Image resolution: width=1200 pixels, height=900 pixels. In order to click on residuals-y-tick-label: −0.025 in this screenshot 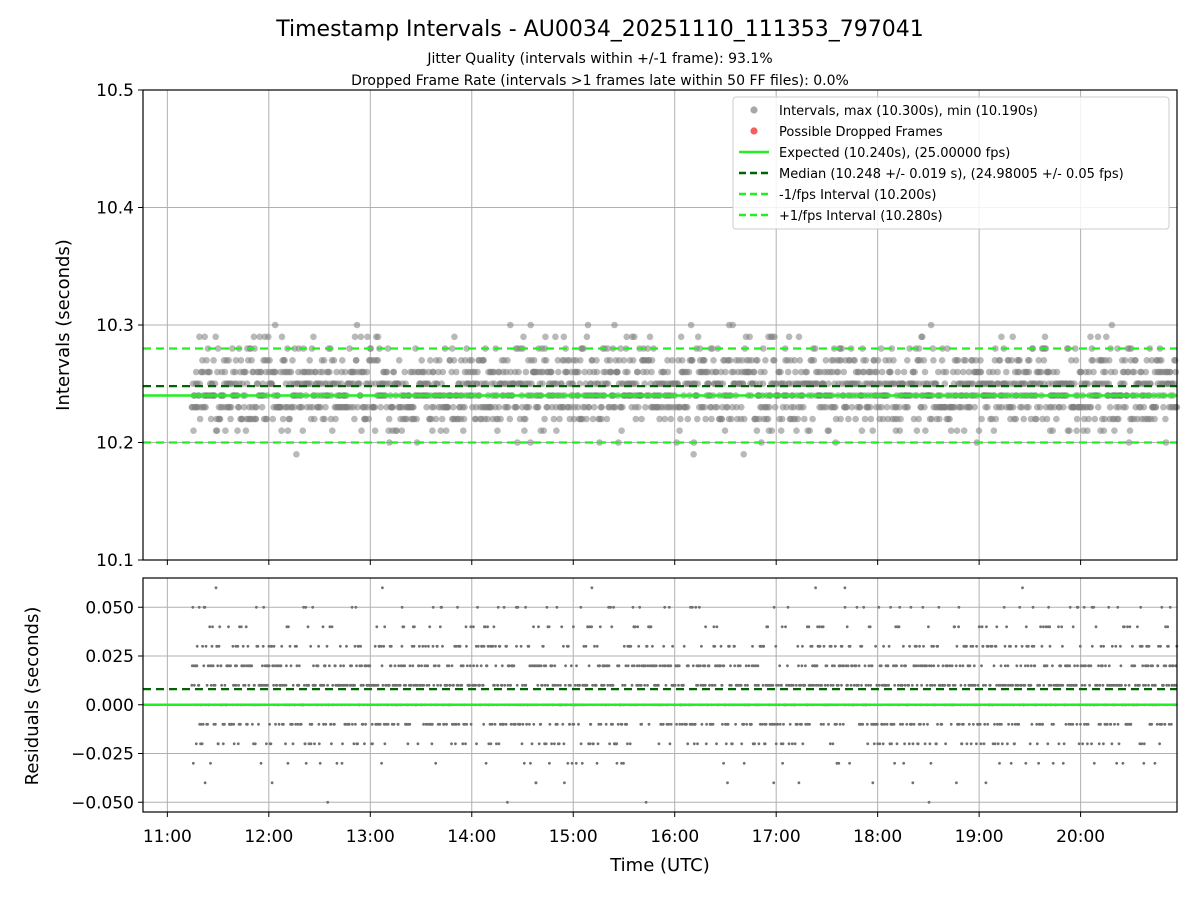, I will do `click(102, 755)`.